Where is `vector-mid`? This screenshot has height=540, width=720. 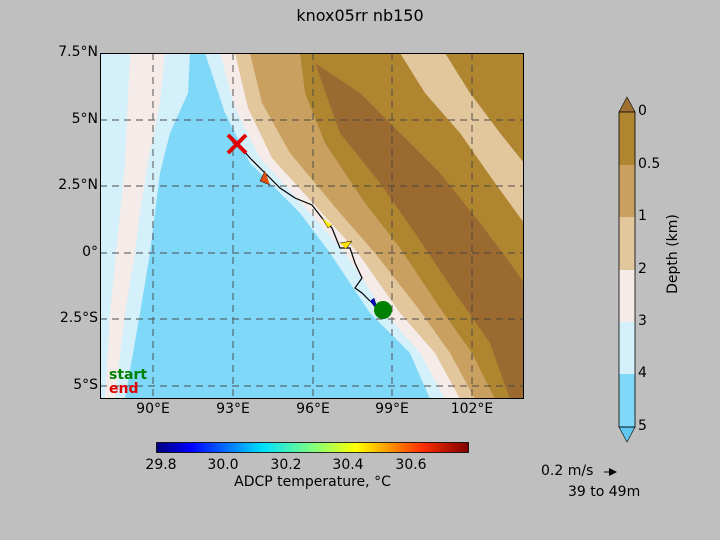
vector-mid is located at coordinates (327, 223).